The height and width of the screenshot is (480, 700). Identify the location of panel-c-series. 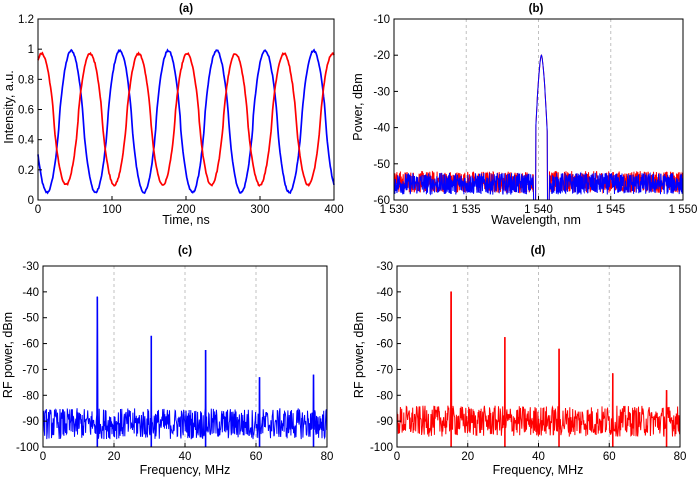
(185, 371).